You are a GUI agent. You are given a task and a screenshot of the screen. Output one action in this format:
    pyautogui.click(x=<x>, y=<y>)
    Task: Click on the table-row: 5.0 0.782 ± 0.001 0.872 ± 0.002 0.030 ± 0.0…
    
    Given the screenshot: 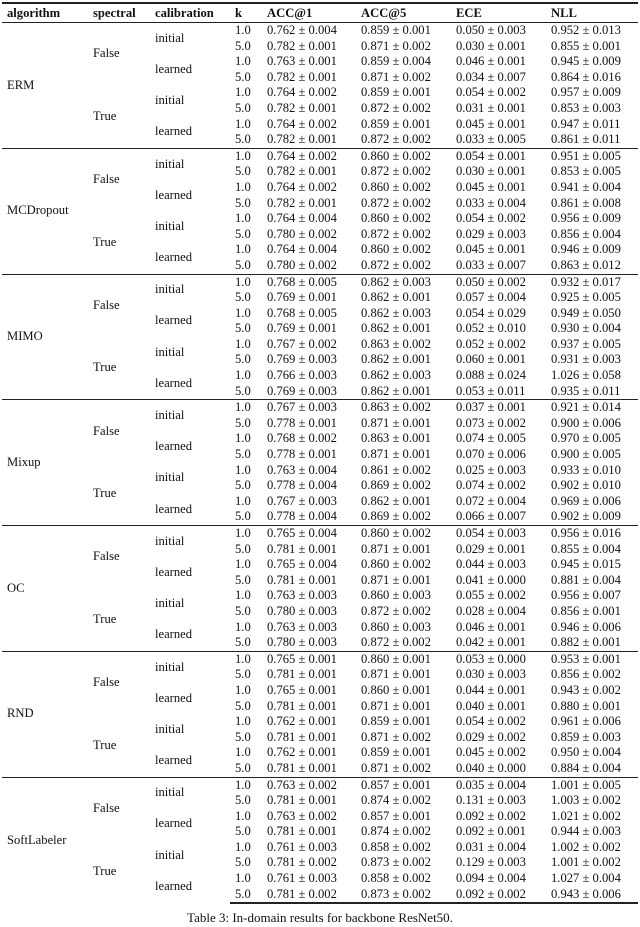 What is the action you would take?
    pyautogui.click(x=320, y=172)
    